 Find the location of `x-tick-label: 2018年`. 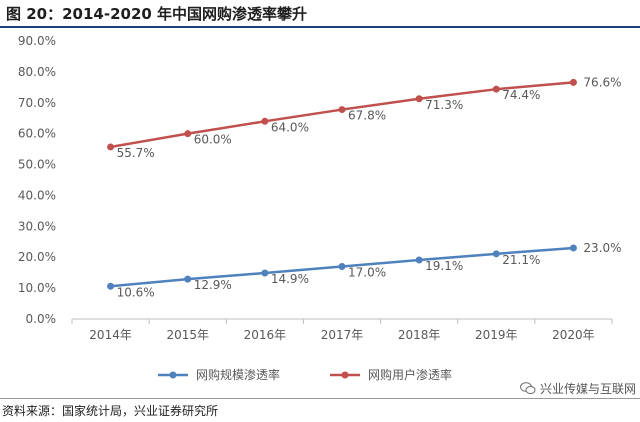

x-tick-label: 2018年 is located at coordinates (419, 335).